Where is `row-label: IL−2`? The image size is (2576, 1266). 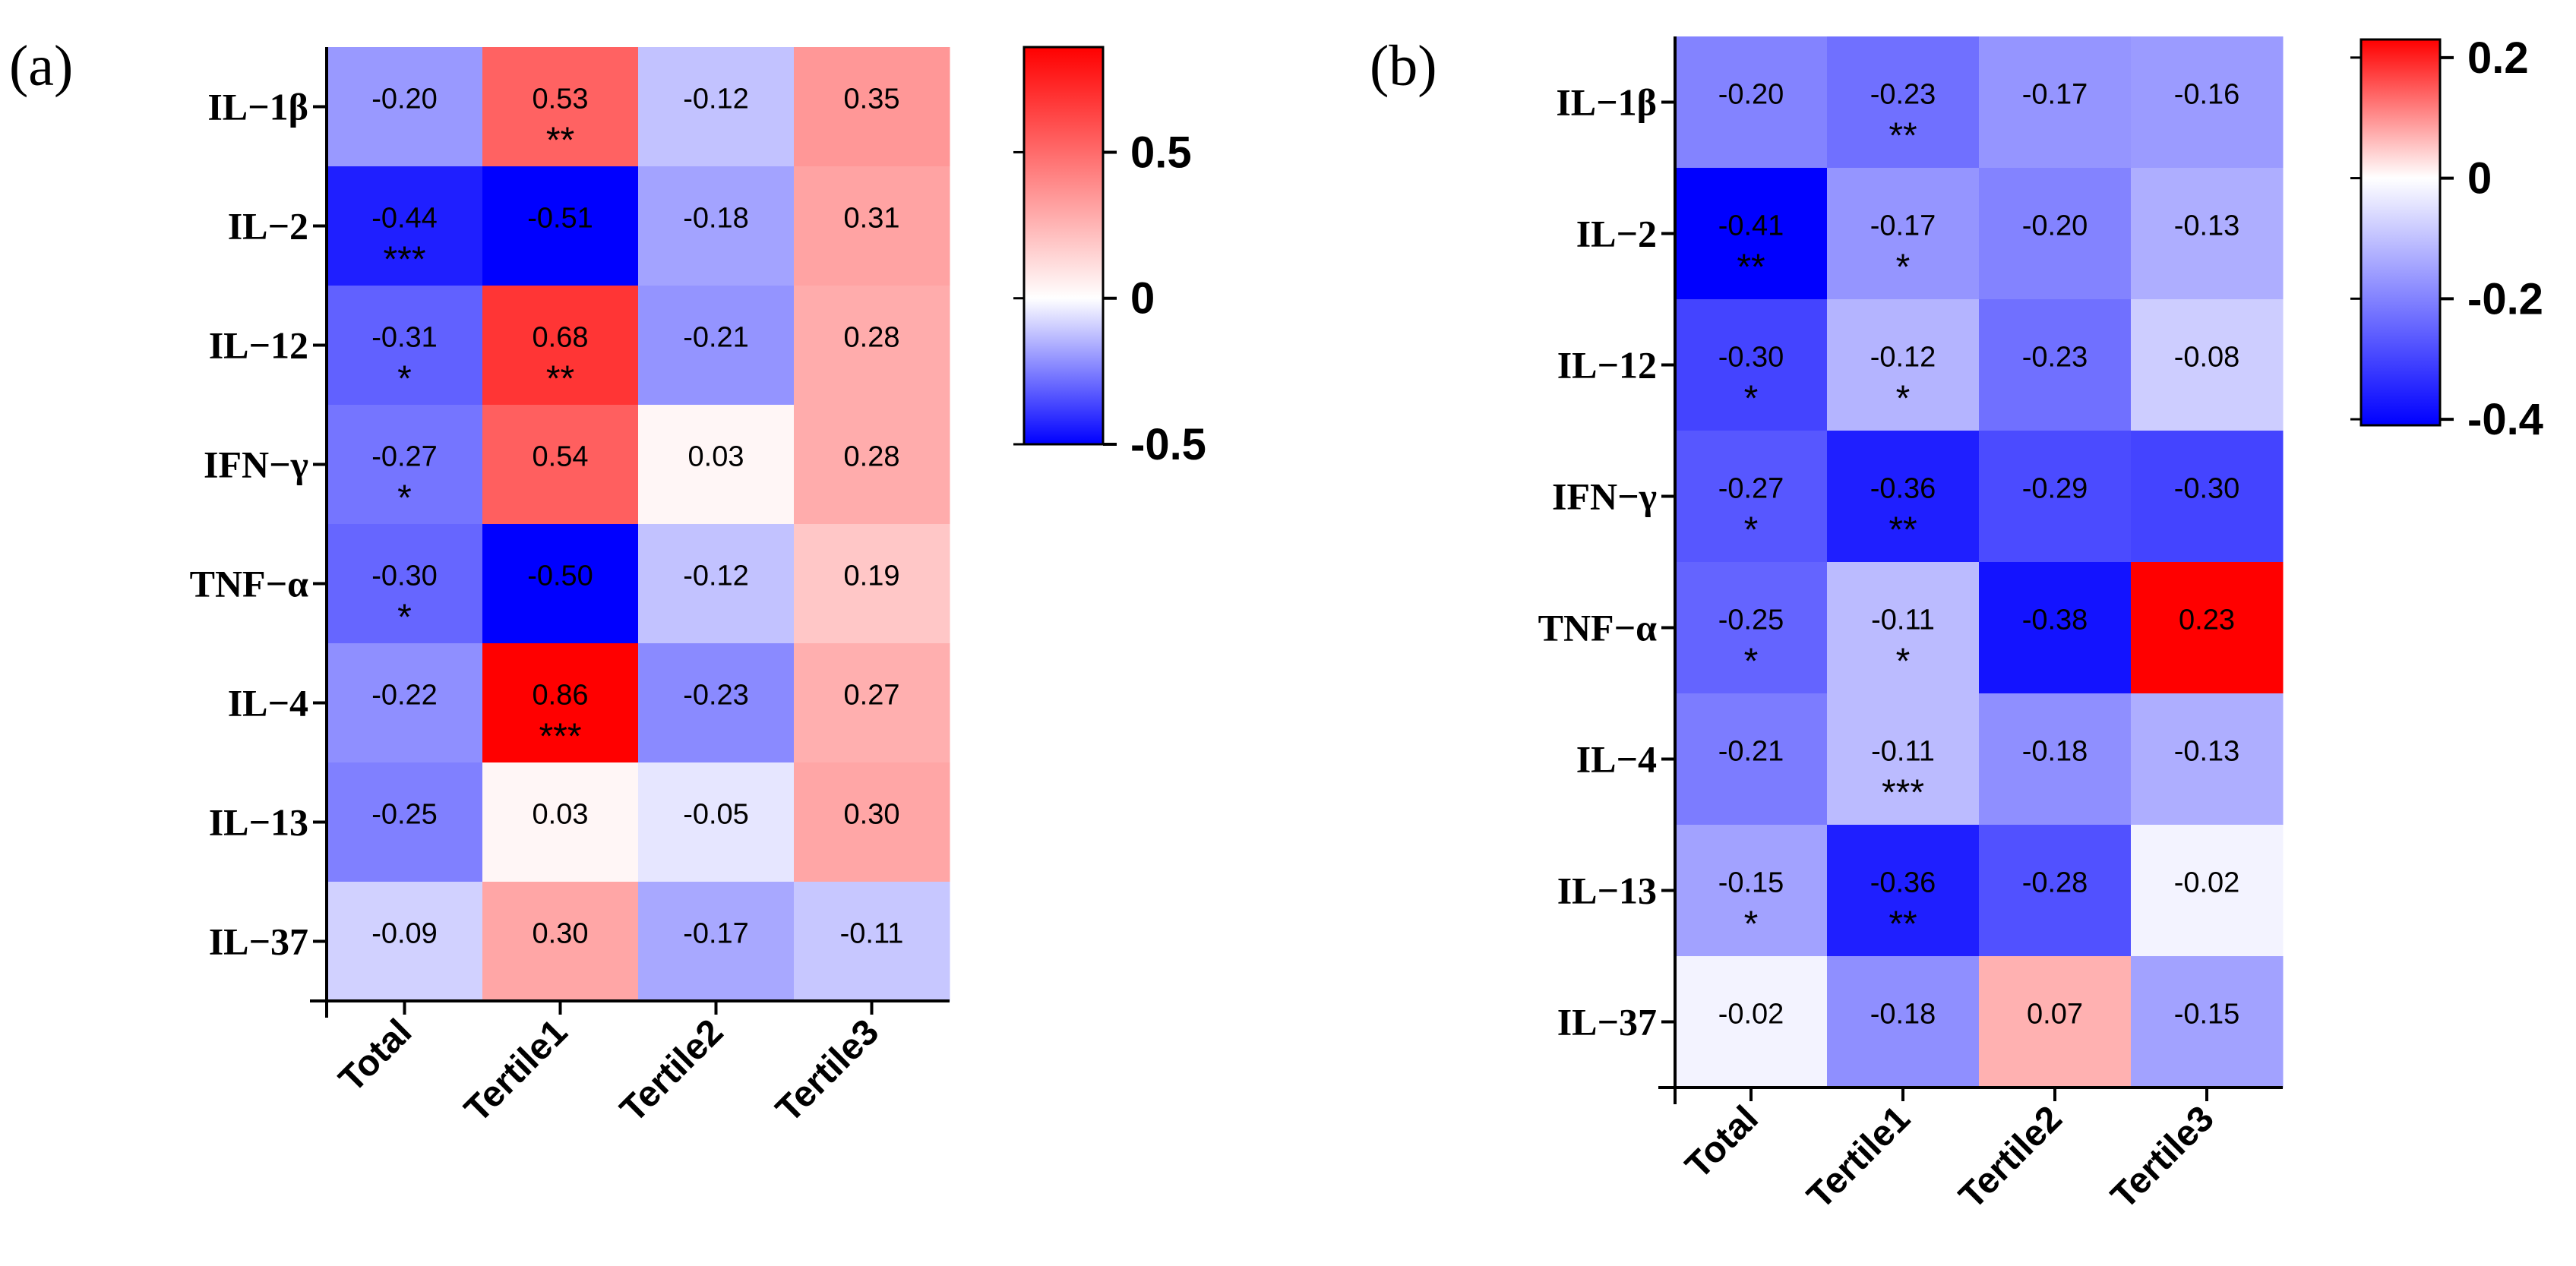 row-label: IL−2 is located at coordinates (1616, 234).